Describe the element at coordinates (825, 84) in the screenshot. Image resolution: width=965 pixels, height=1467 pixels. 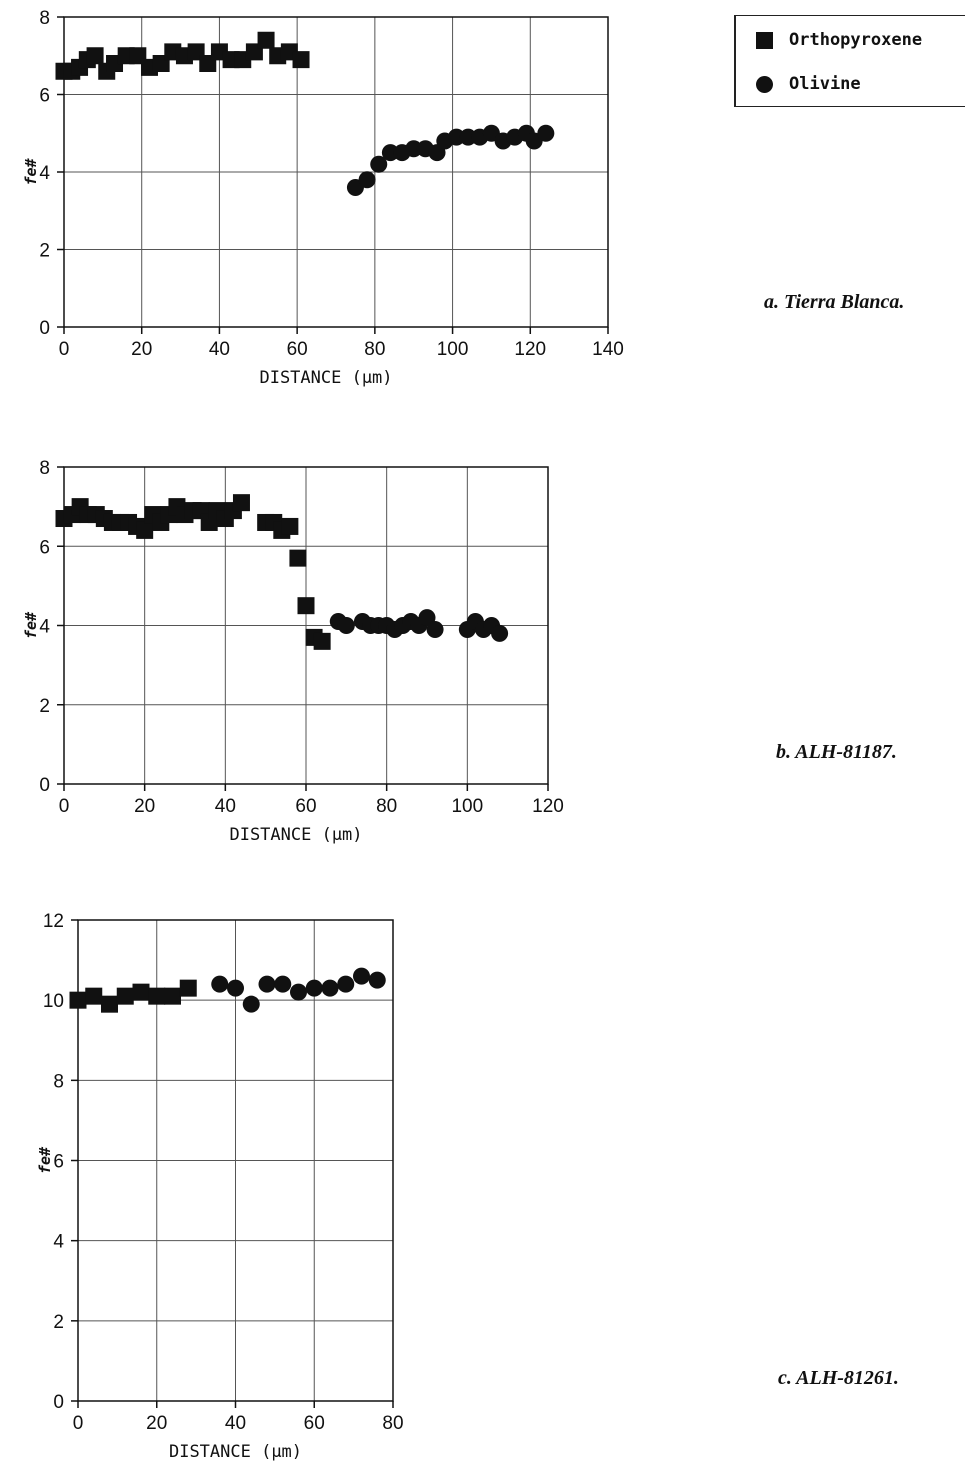
I see `legend-label: Olivine` at that location.